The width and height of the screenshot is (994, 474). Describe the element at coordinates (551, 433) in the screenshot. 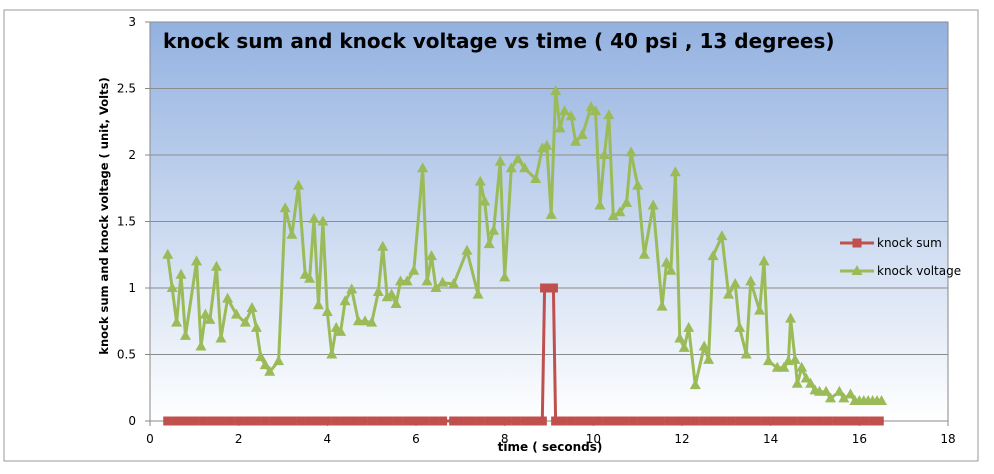

I see `x-axis-ticks: 0 2 4 6 8 10 12 14 16 18` at that location.